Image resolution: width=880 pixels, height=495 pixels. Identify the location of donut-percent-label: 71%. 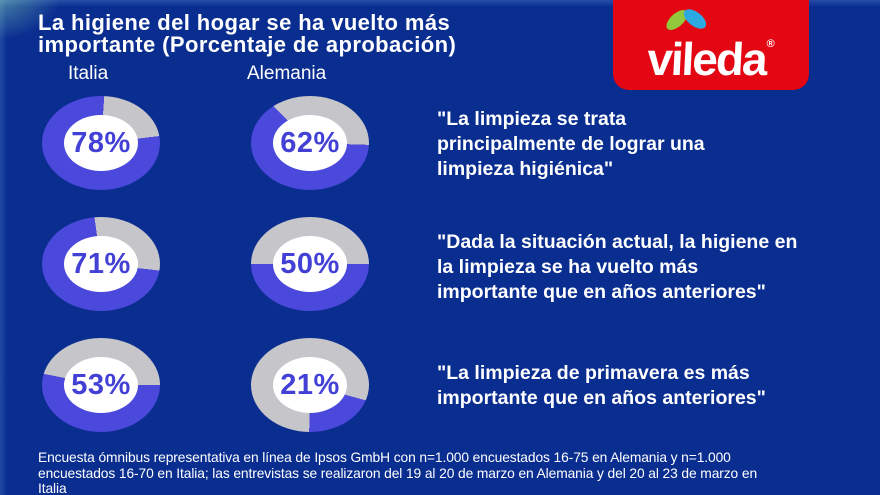
(101, 263).